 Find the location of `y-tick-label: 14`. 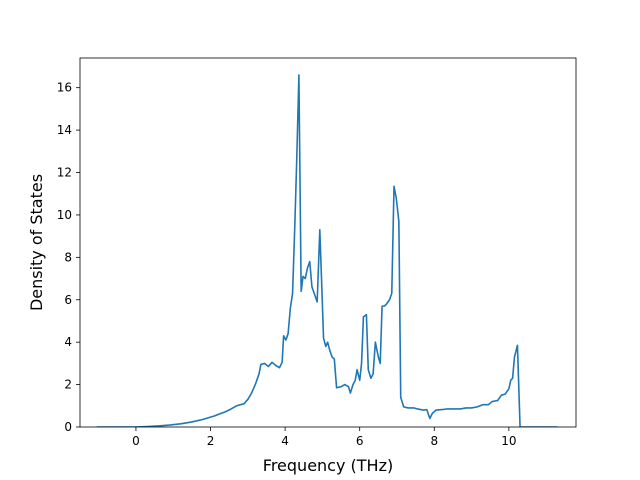

y-tick-label: 14 is located at coordinates (64, 130).